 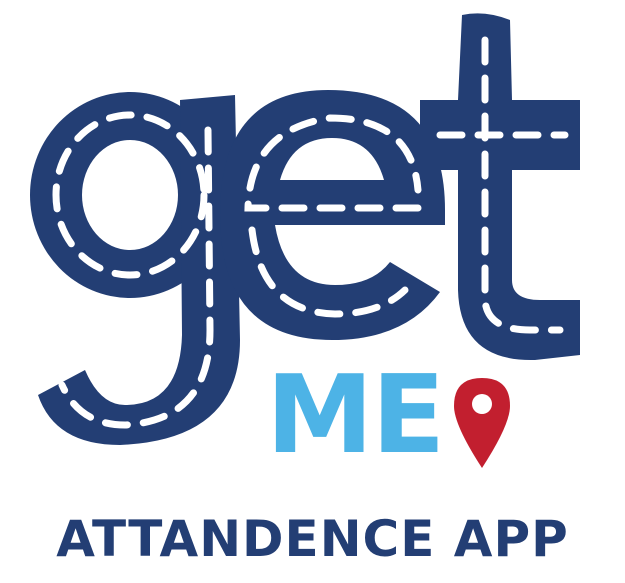 What do you see at coordinates (482, 423) in the screenshot?
I see `map-pin-icon` at bounding box center [482, 423].